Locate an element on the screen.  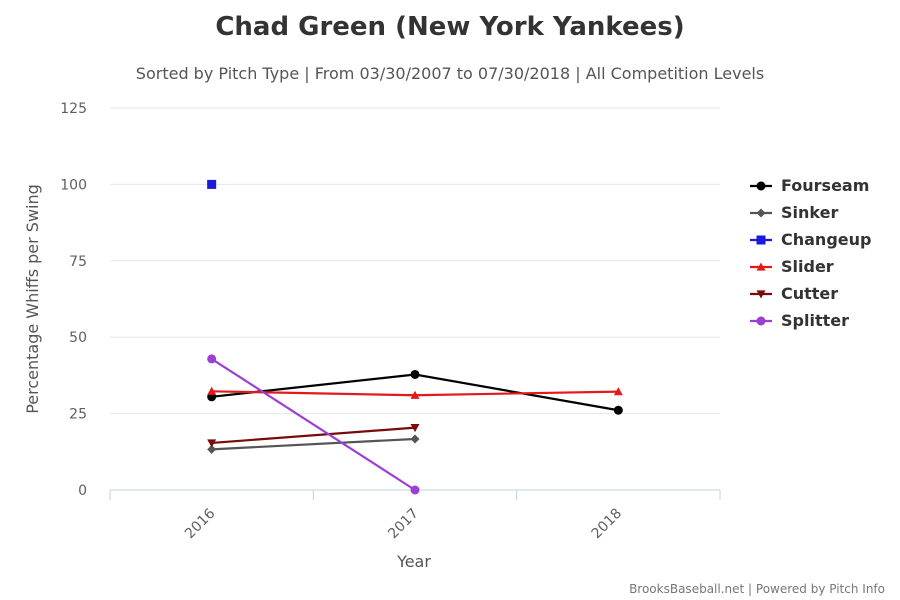
legend-item-sinker: Sinker is located at coordinates (794, 212).